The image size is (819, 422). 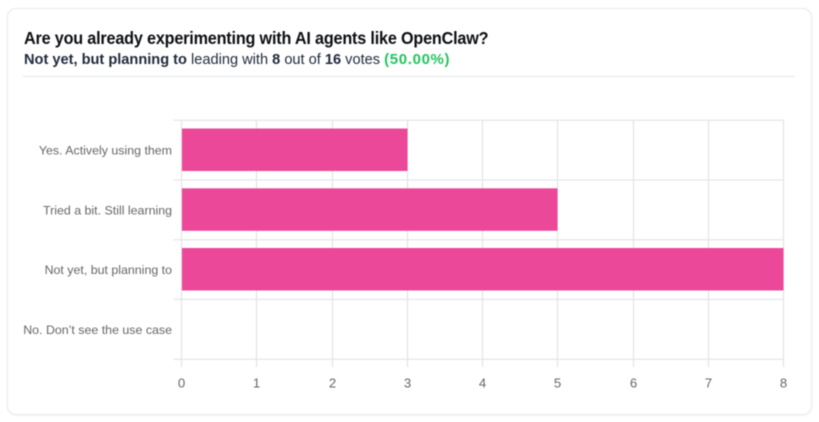 What do you see at coordinates (107, 210) in the screenshot?
I see `svg-text: Tried a bit. Still learning` at bounding box center [107, 210].